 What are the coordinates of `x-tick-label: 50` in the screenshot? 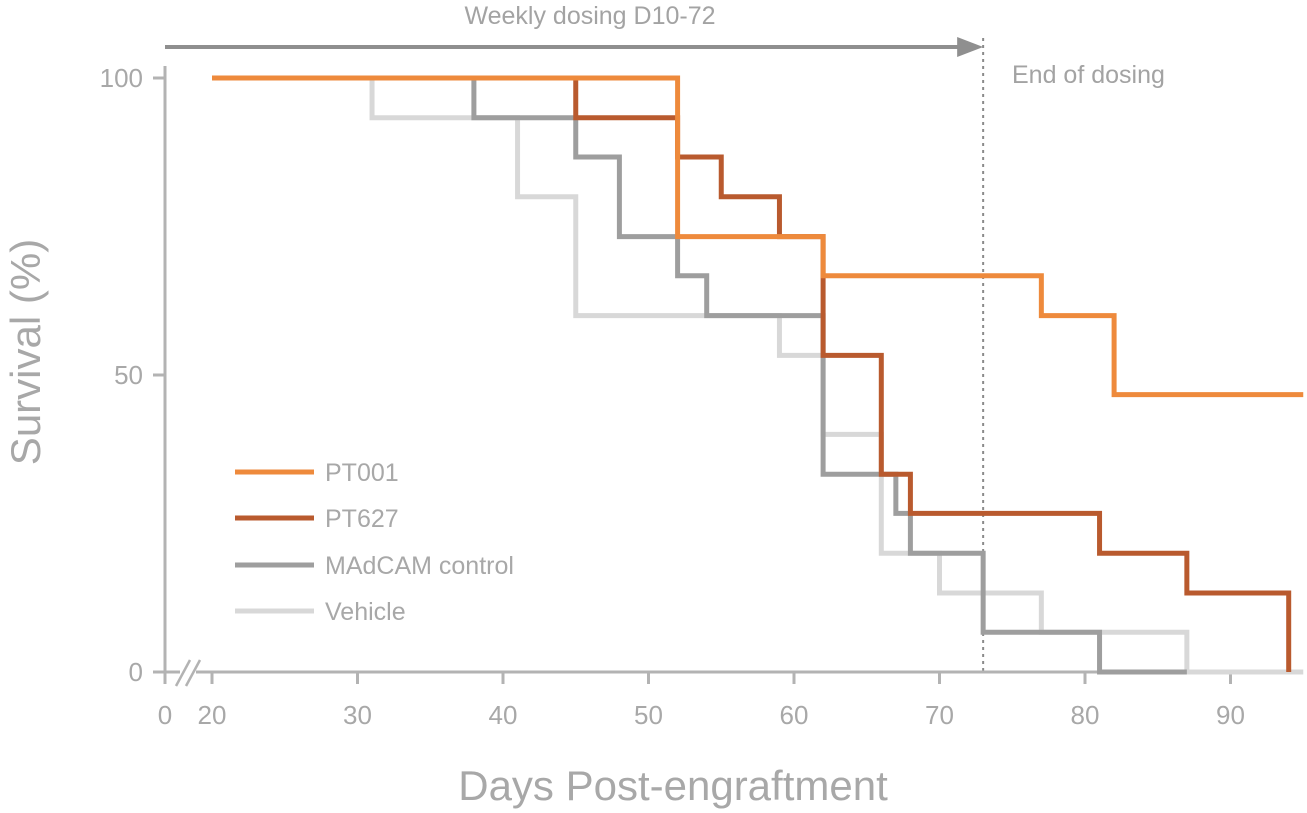 It's located at (648, 715).